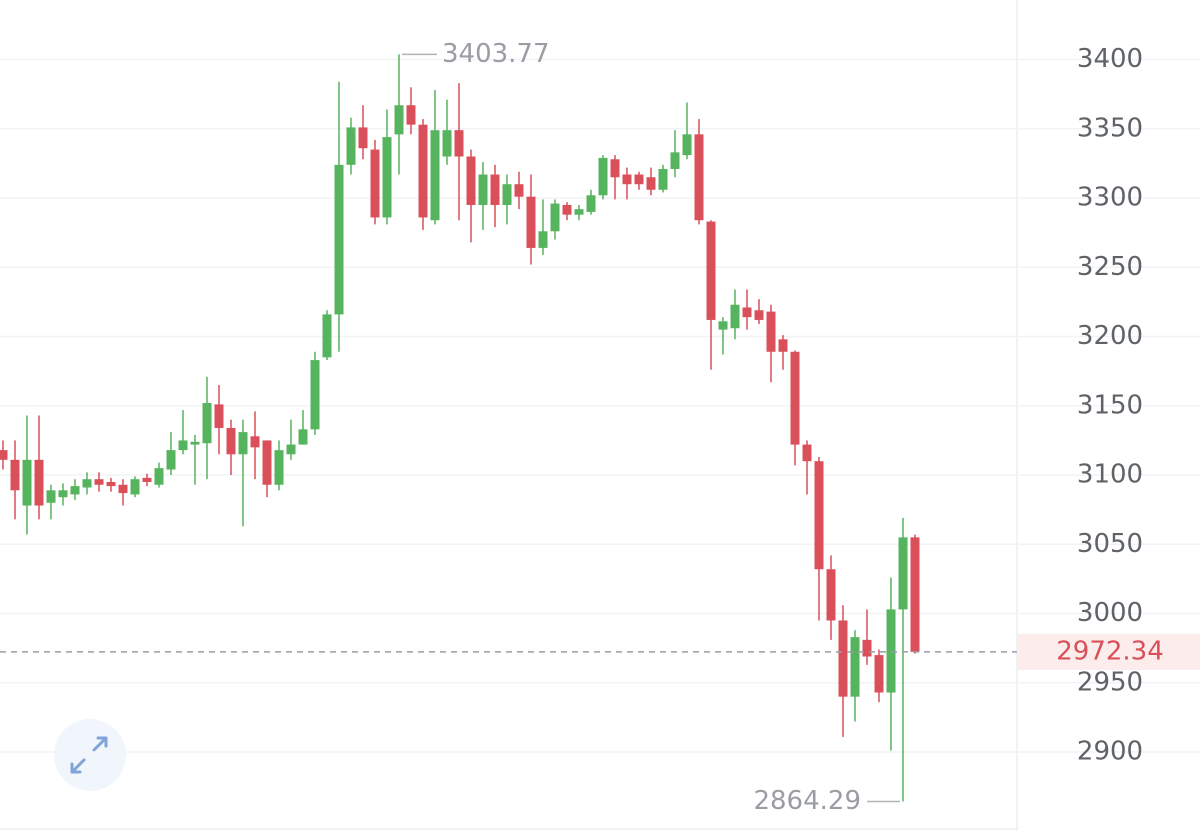 The width and height of the screenshot is (1200, 831). What do you see at coordinates (1110, 267) in the screenshot?
I see `y-tick-label: 3250` at bounding box center [1110, 267].